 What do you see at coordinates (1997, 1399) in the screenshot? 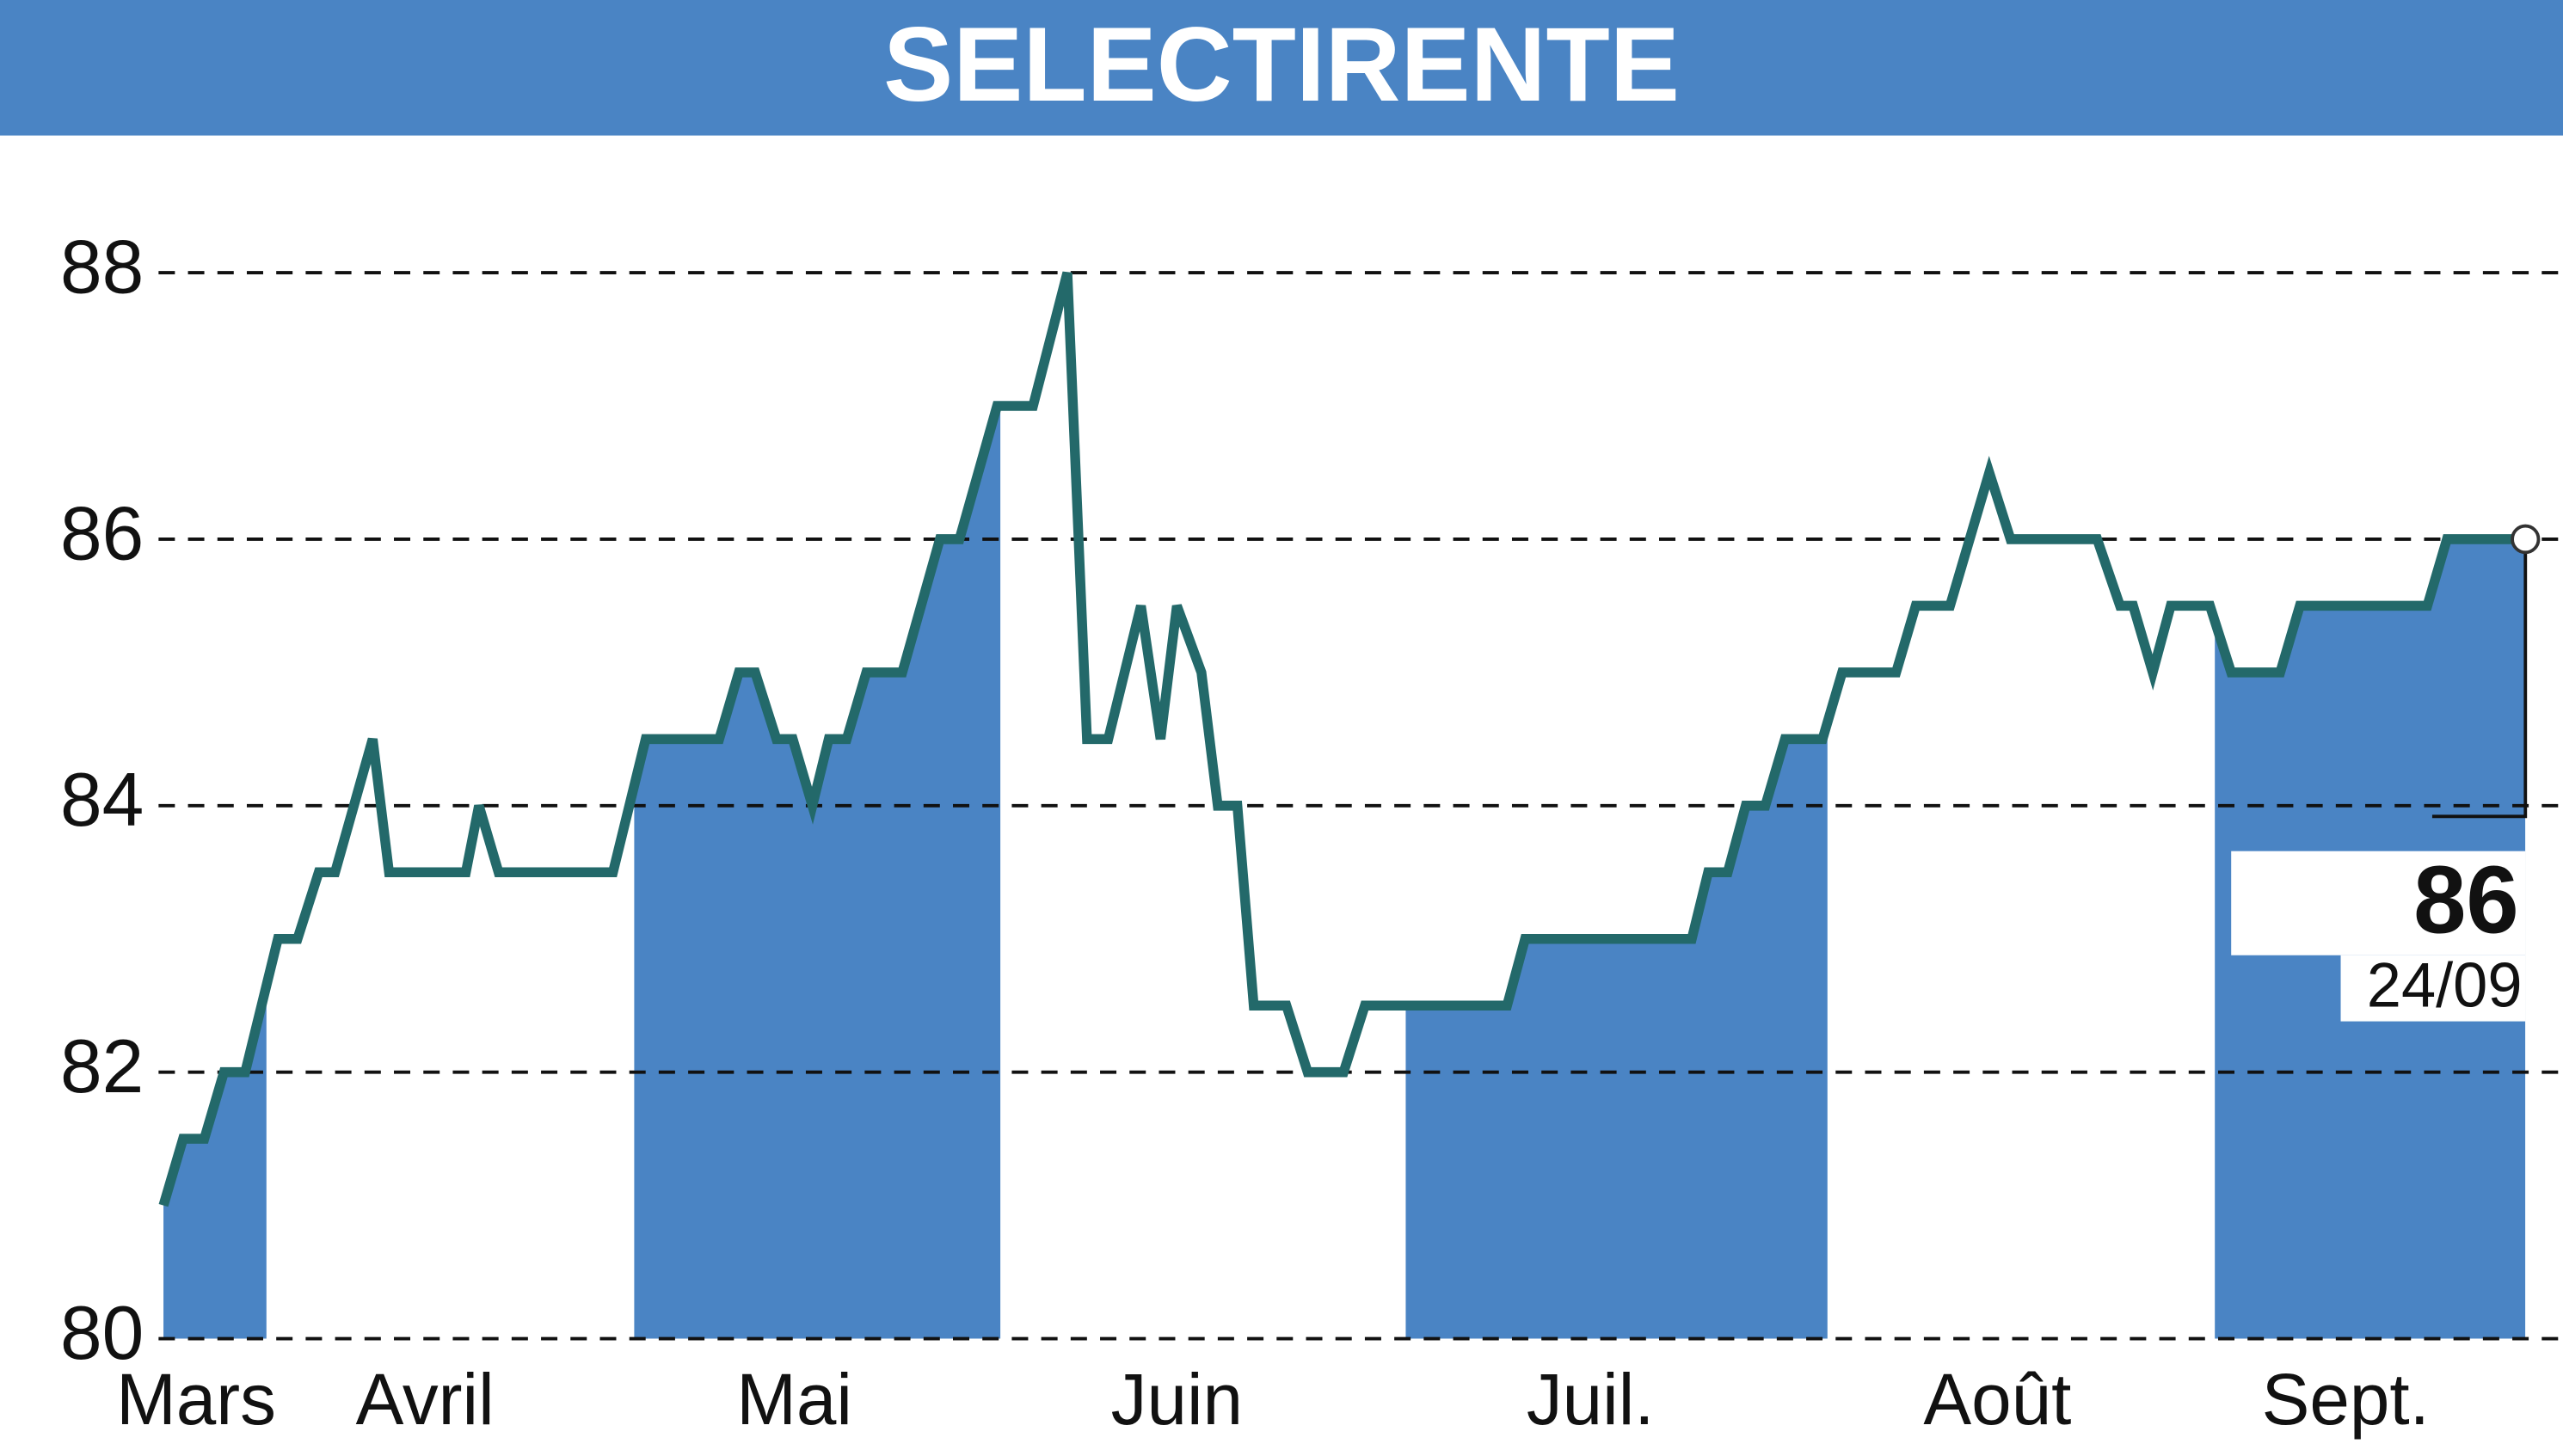
I see `x-tick-label: Août` at bounding box center [1997, 1399].